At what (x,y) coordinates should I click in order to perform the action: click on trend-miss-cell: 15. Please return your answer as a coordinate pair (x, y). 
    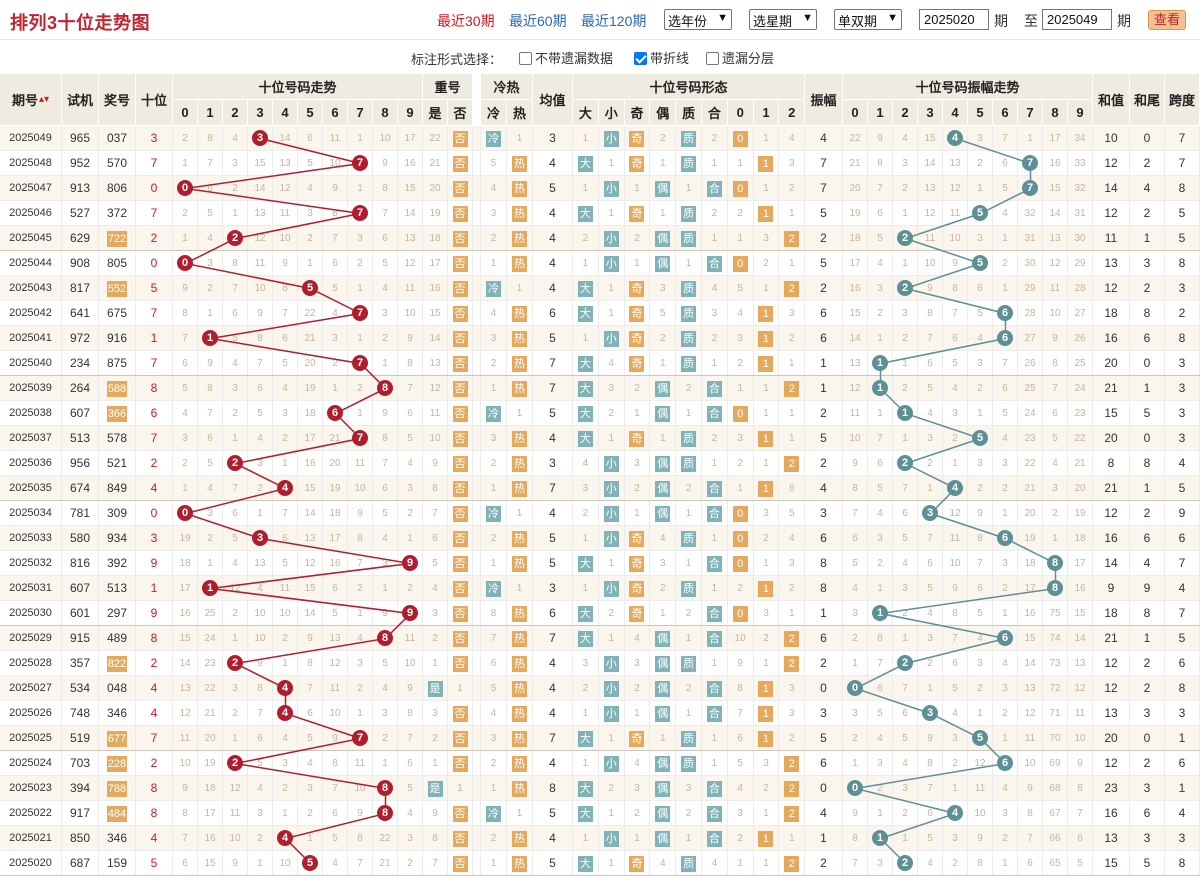
    Looking at the image, I should click on (260, 163).